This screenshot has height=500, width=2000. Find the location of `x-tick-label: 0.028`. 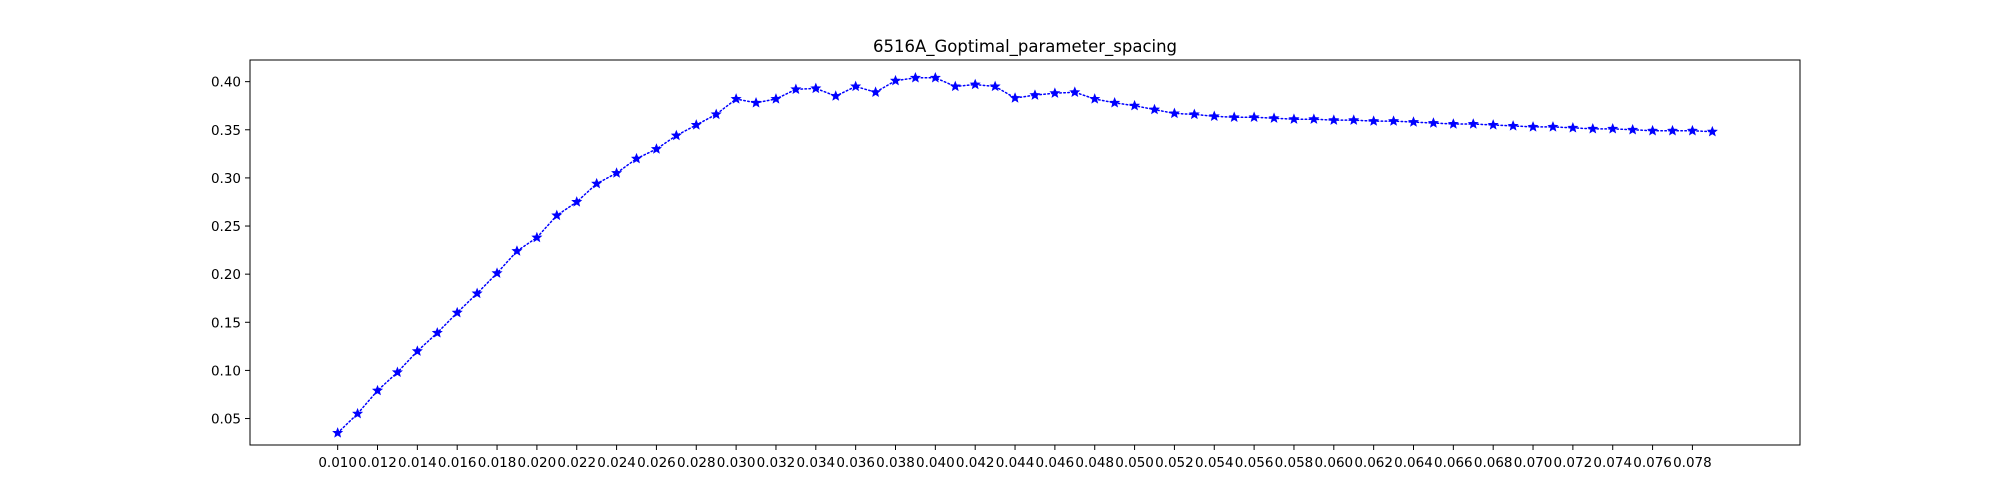

x-tick-label: 0.028 is located at coordinates (696, 463).